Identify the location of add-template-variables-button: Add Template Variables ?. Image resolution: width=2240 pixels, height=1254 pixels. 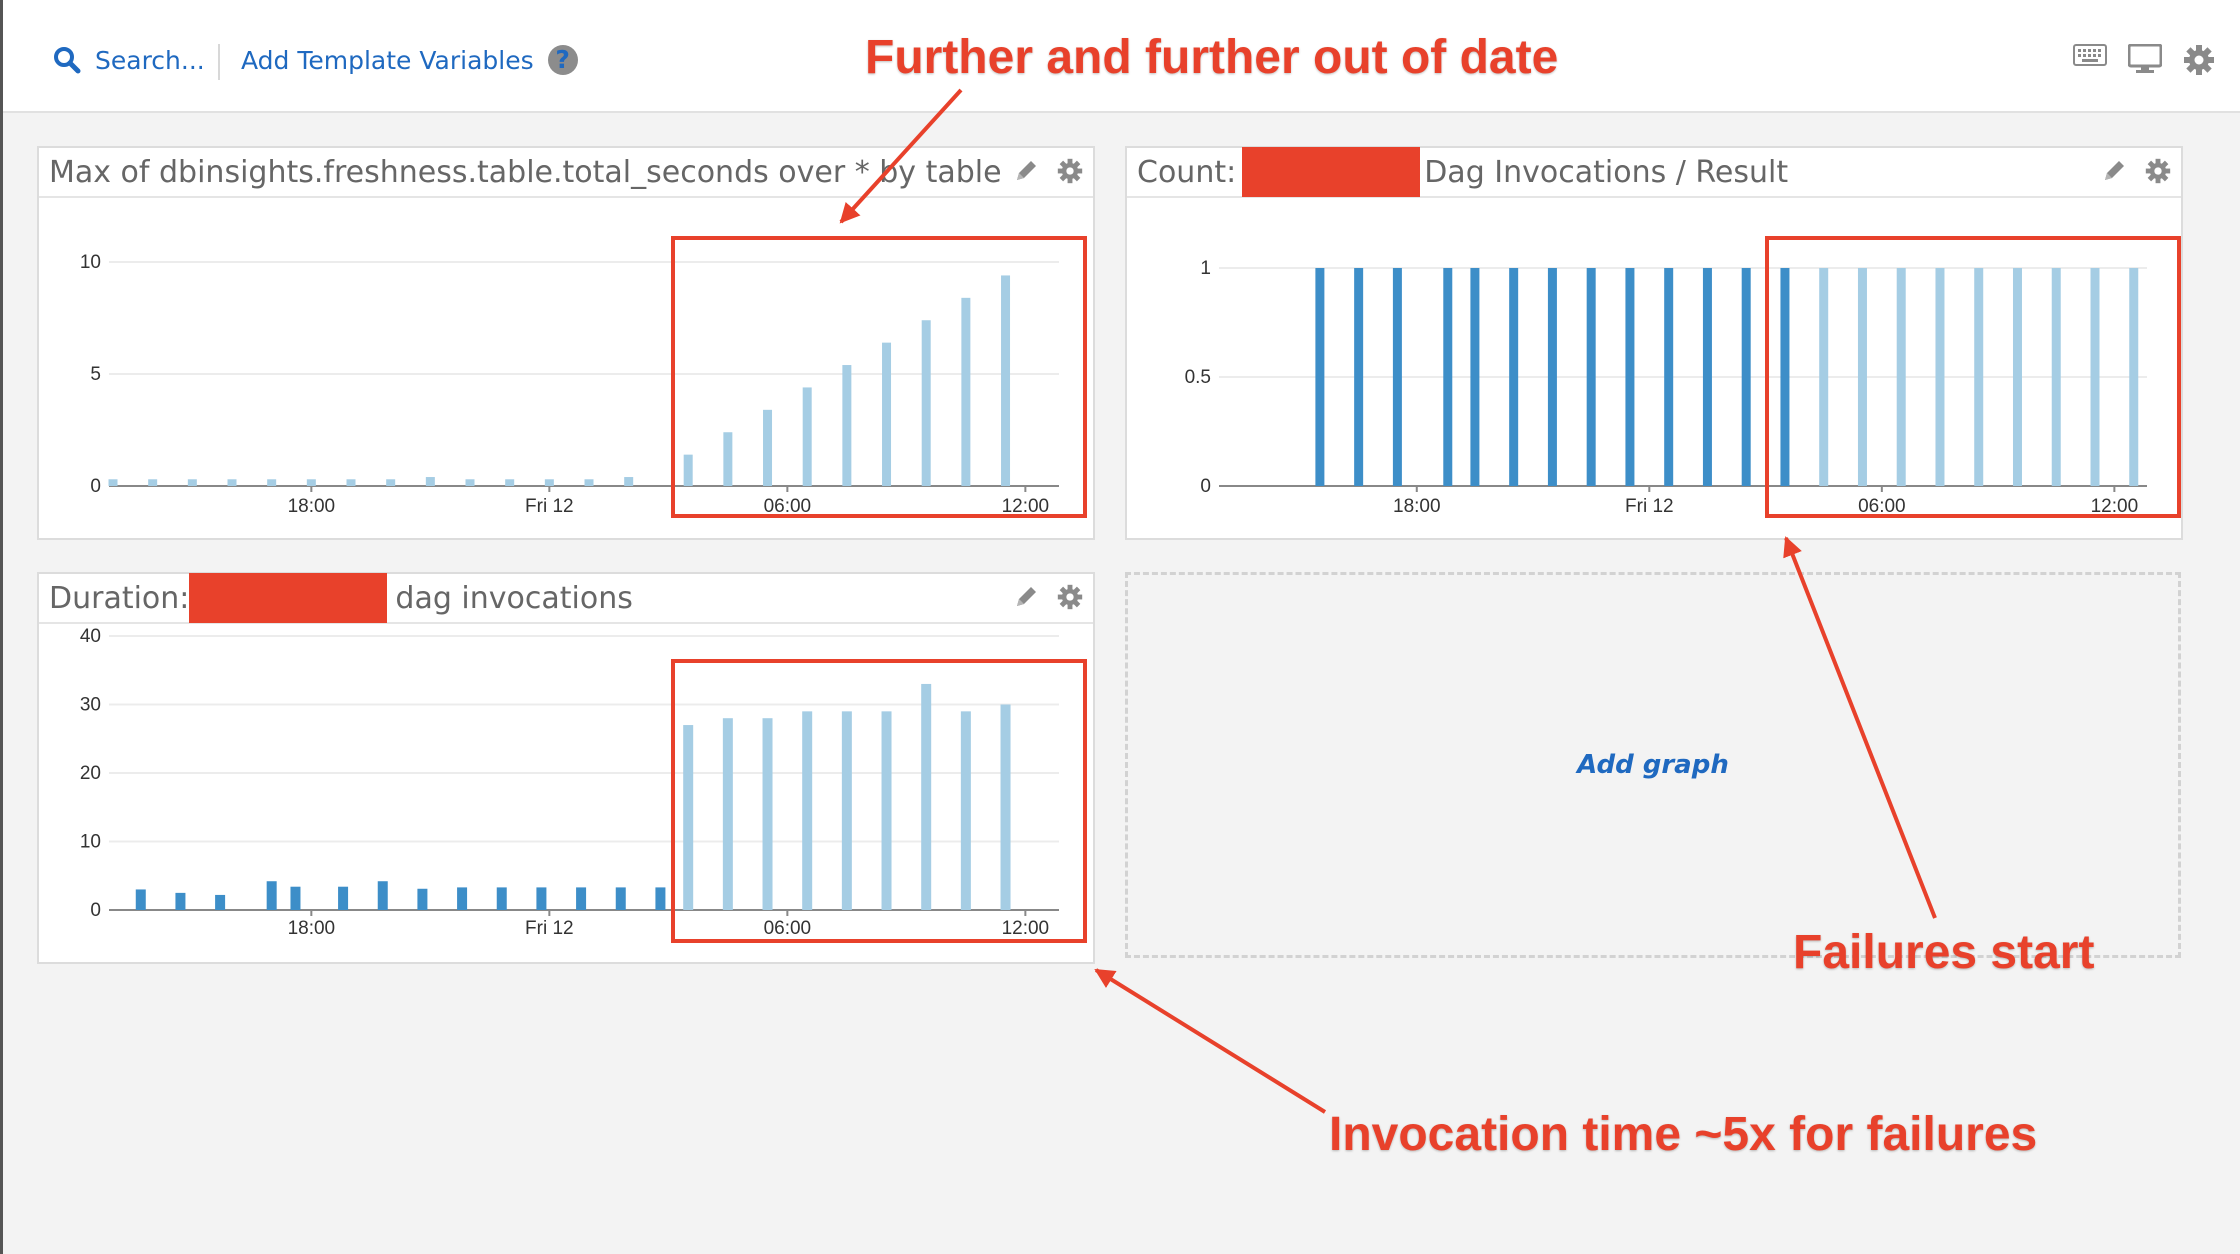
(409, 60).